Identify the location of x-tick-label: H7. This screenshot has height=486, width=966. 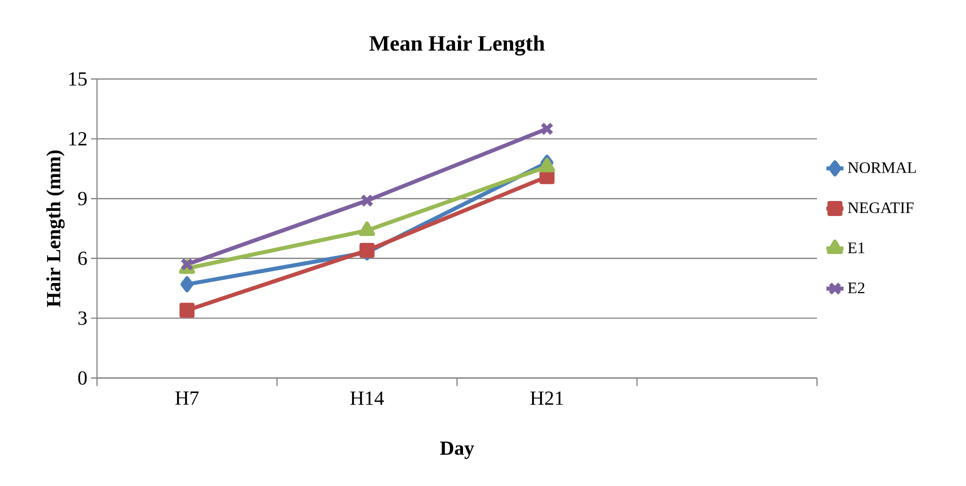
(187, 398).